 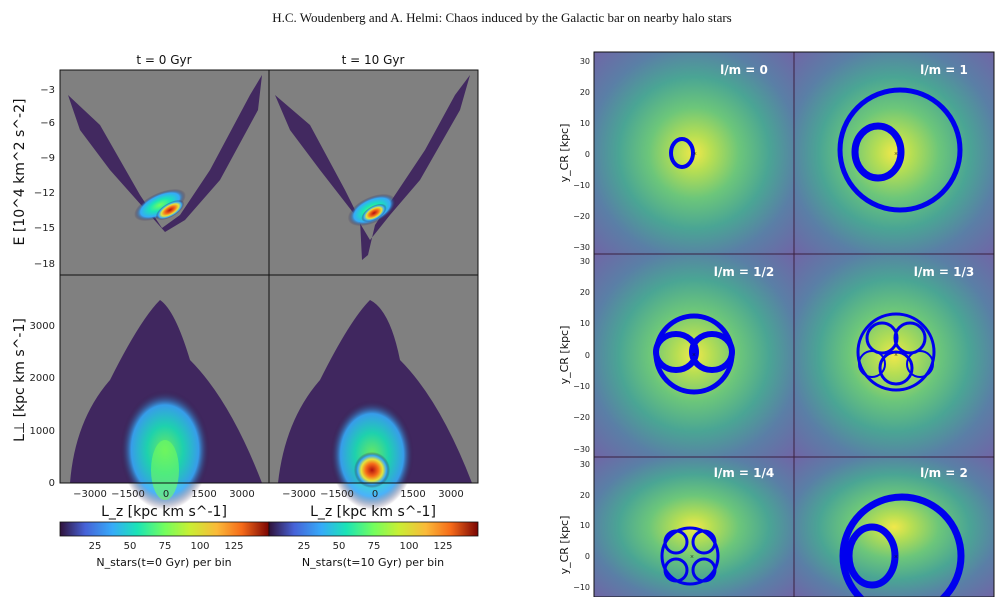 I want to click on xtick-left: 1500, so click(x=203, y=494).